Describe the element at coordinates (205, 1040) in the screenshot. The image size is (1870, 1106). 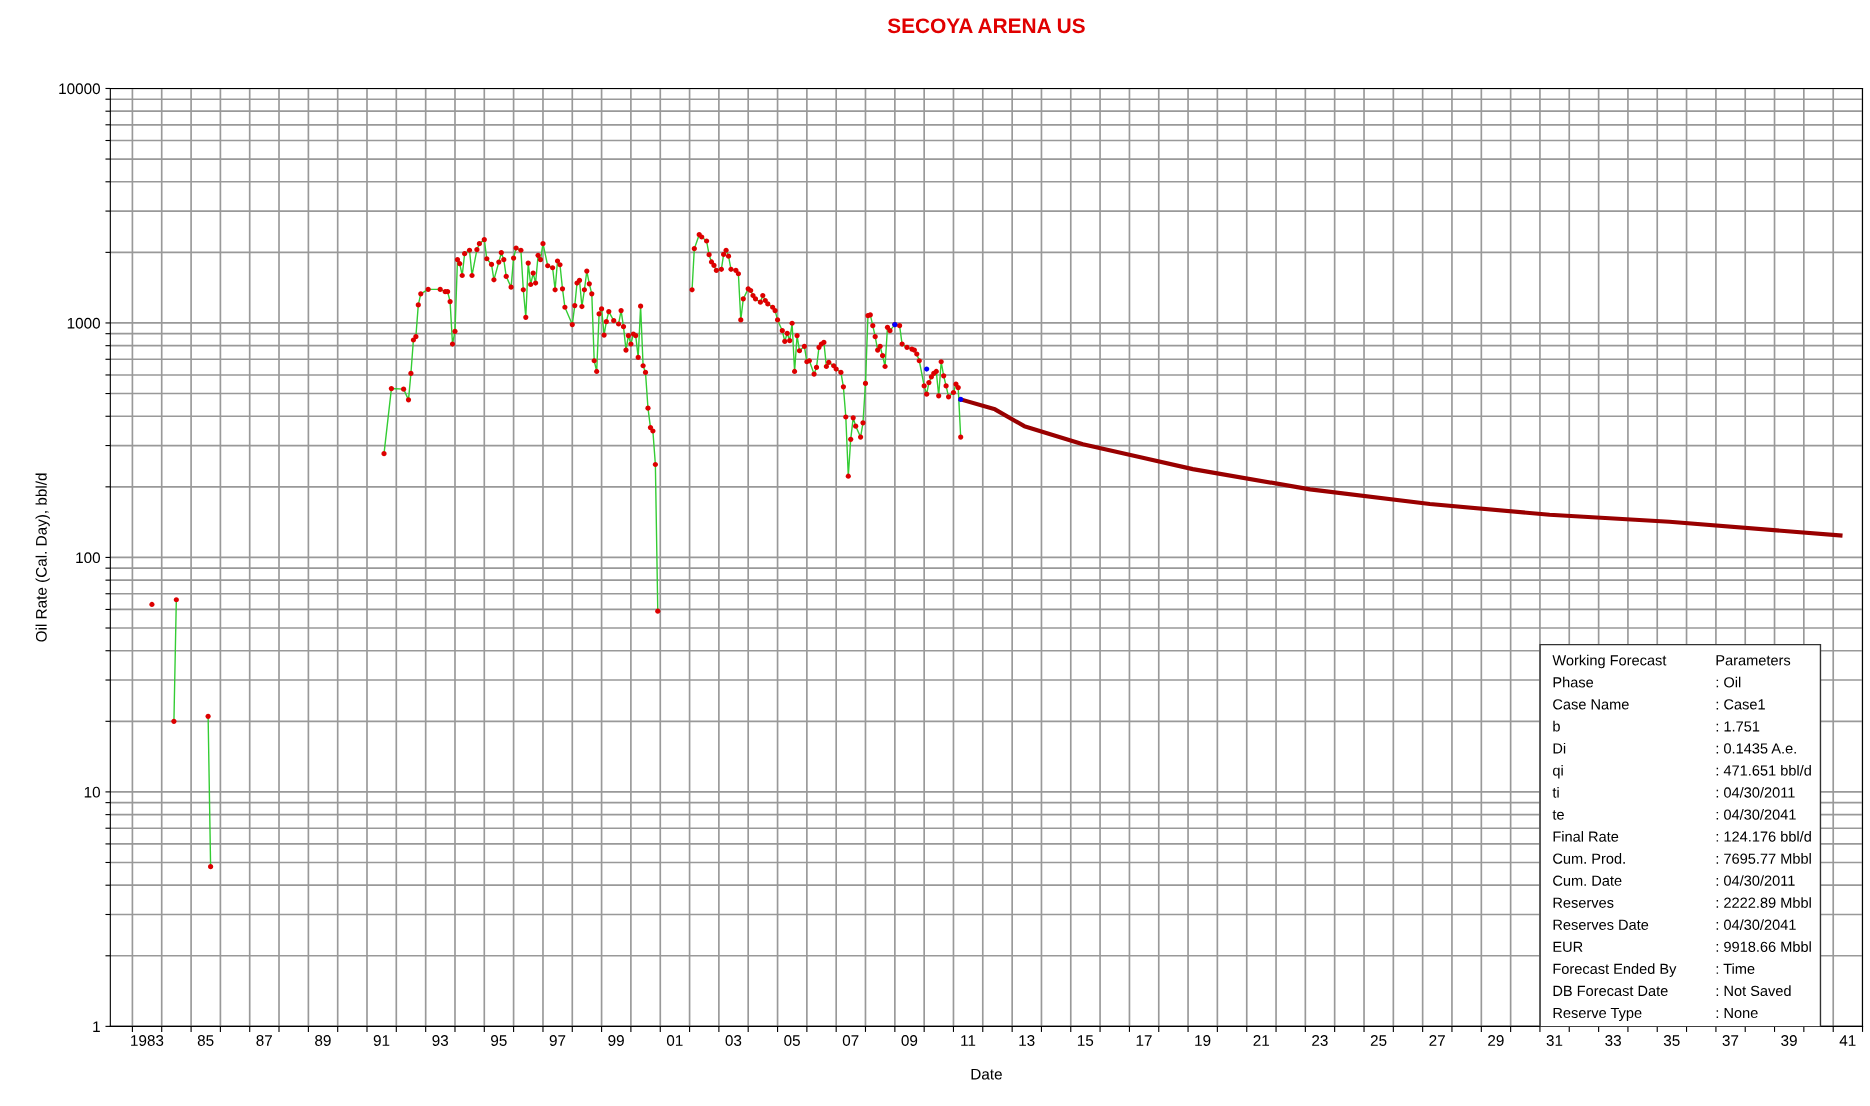
I see `x-tick-label: 85` at that location.